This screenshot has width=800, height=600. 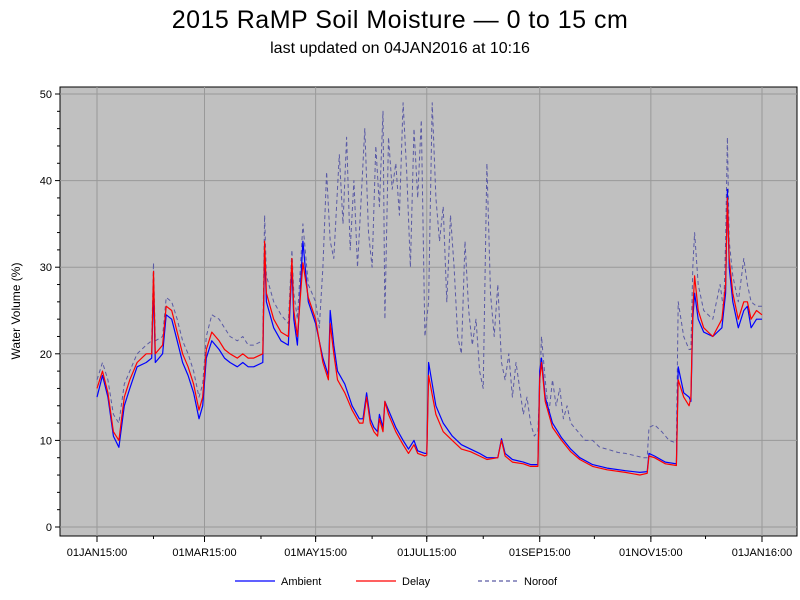 I want to click on legend-label: Noroof, so click(x=541, y=582).